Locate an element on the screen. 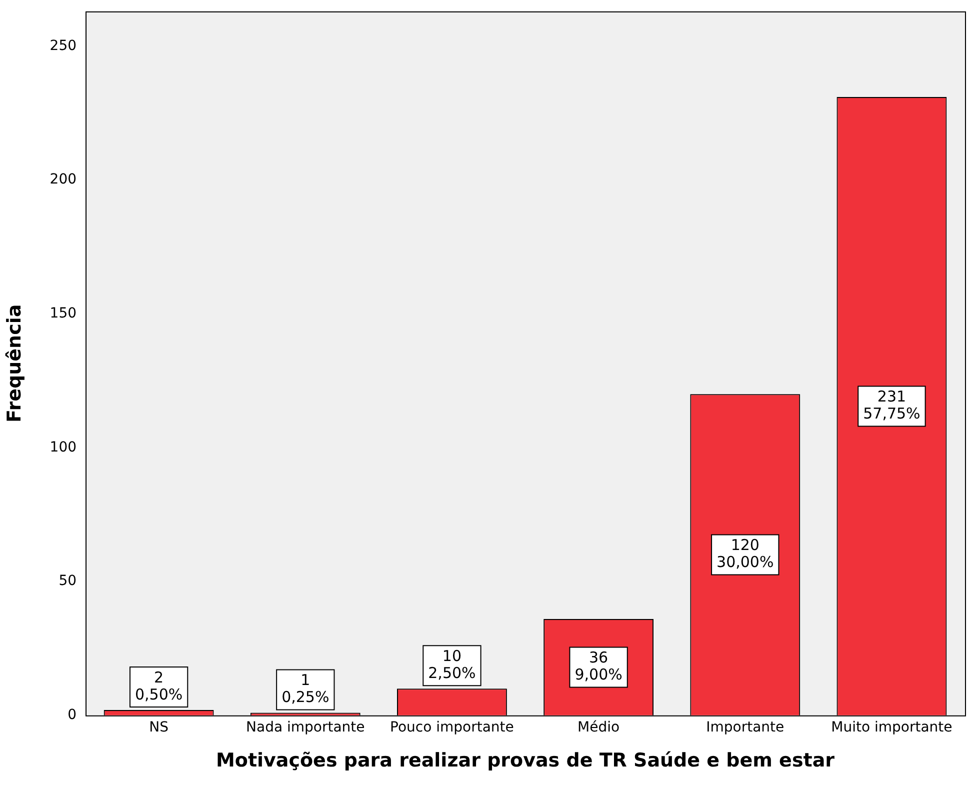 Image resolution: width=969 pixels, height=787 pixels. y-tick-label: 100 is located at coordinates (63, 447).